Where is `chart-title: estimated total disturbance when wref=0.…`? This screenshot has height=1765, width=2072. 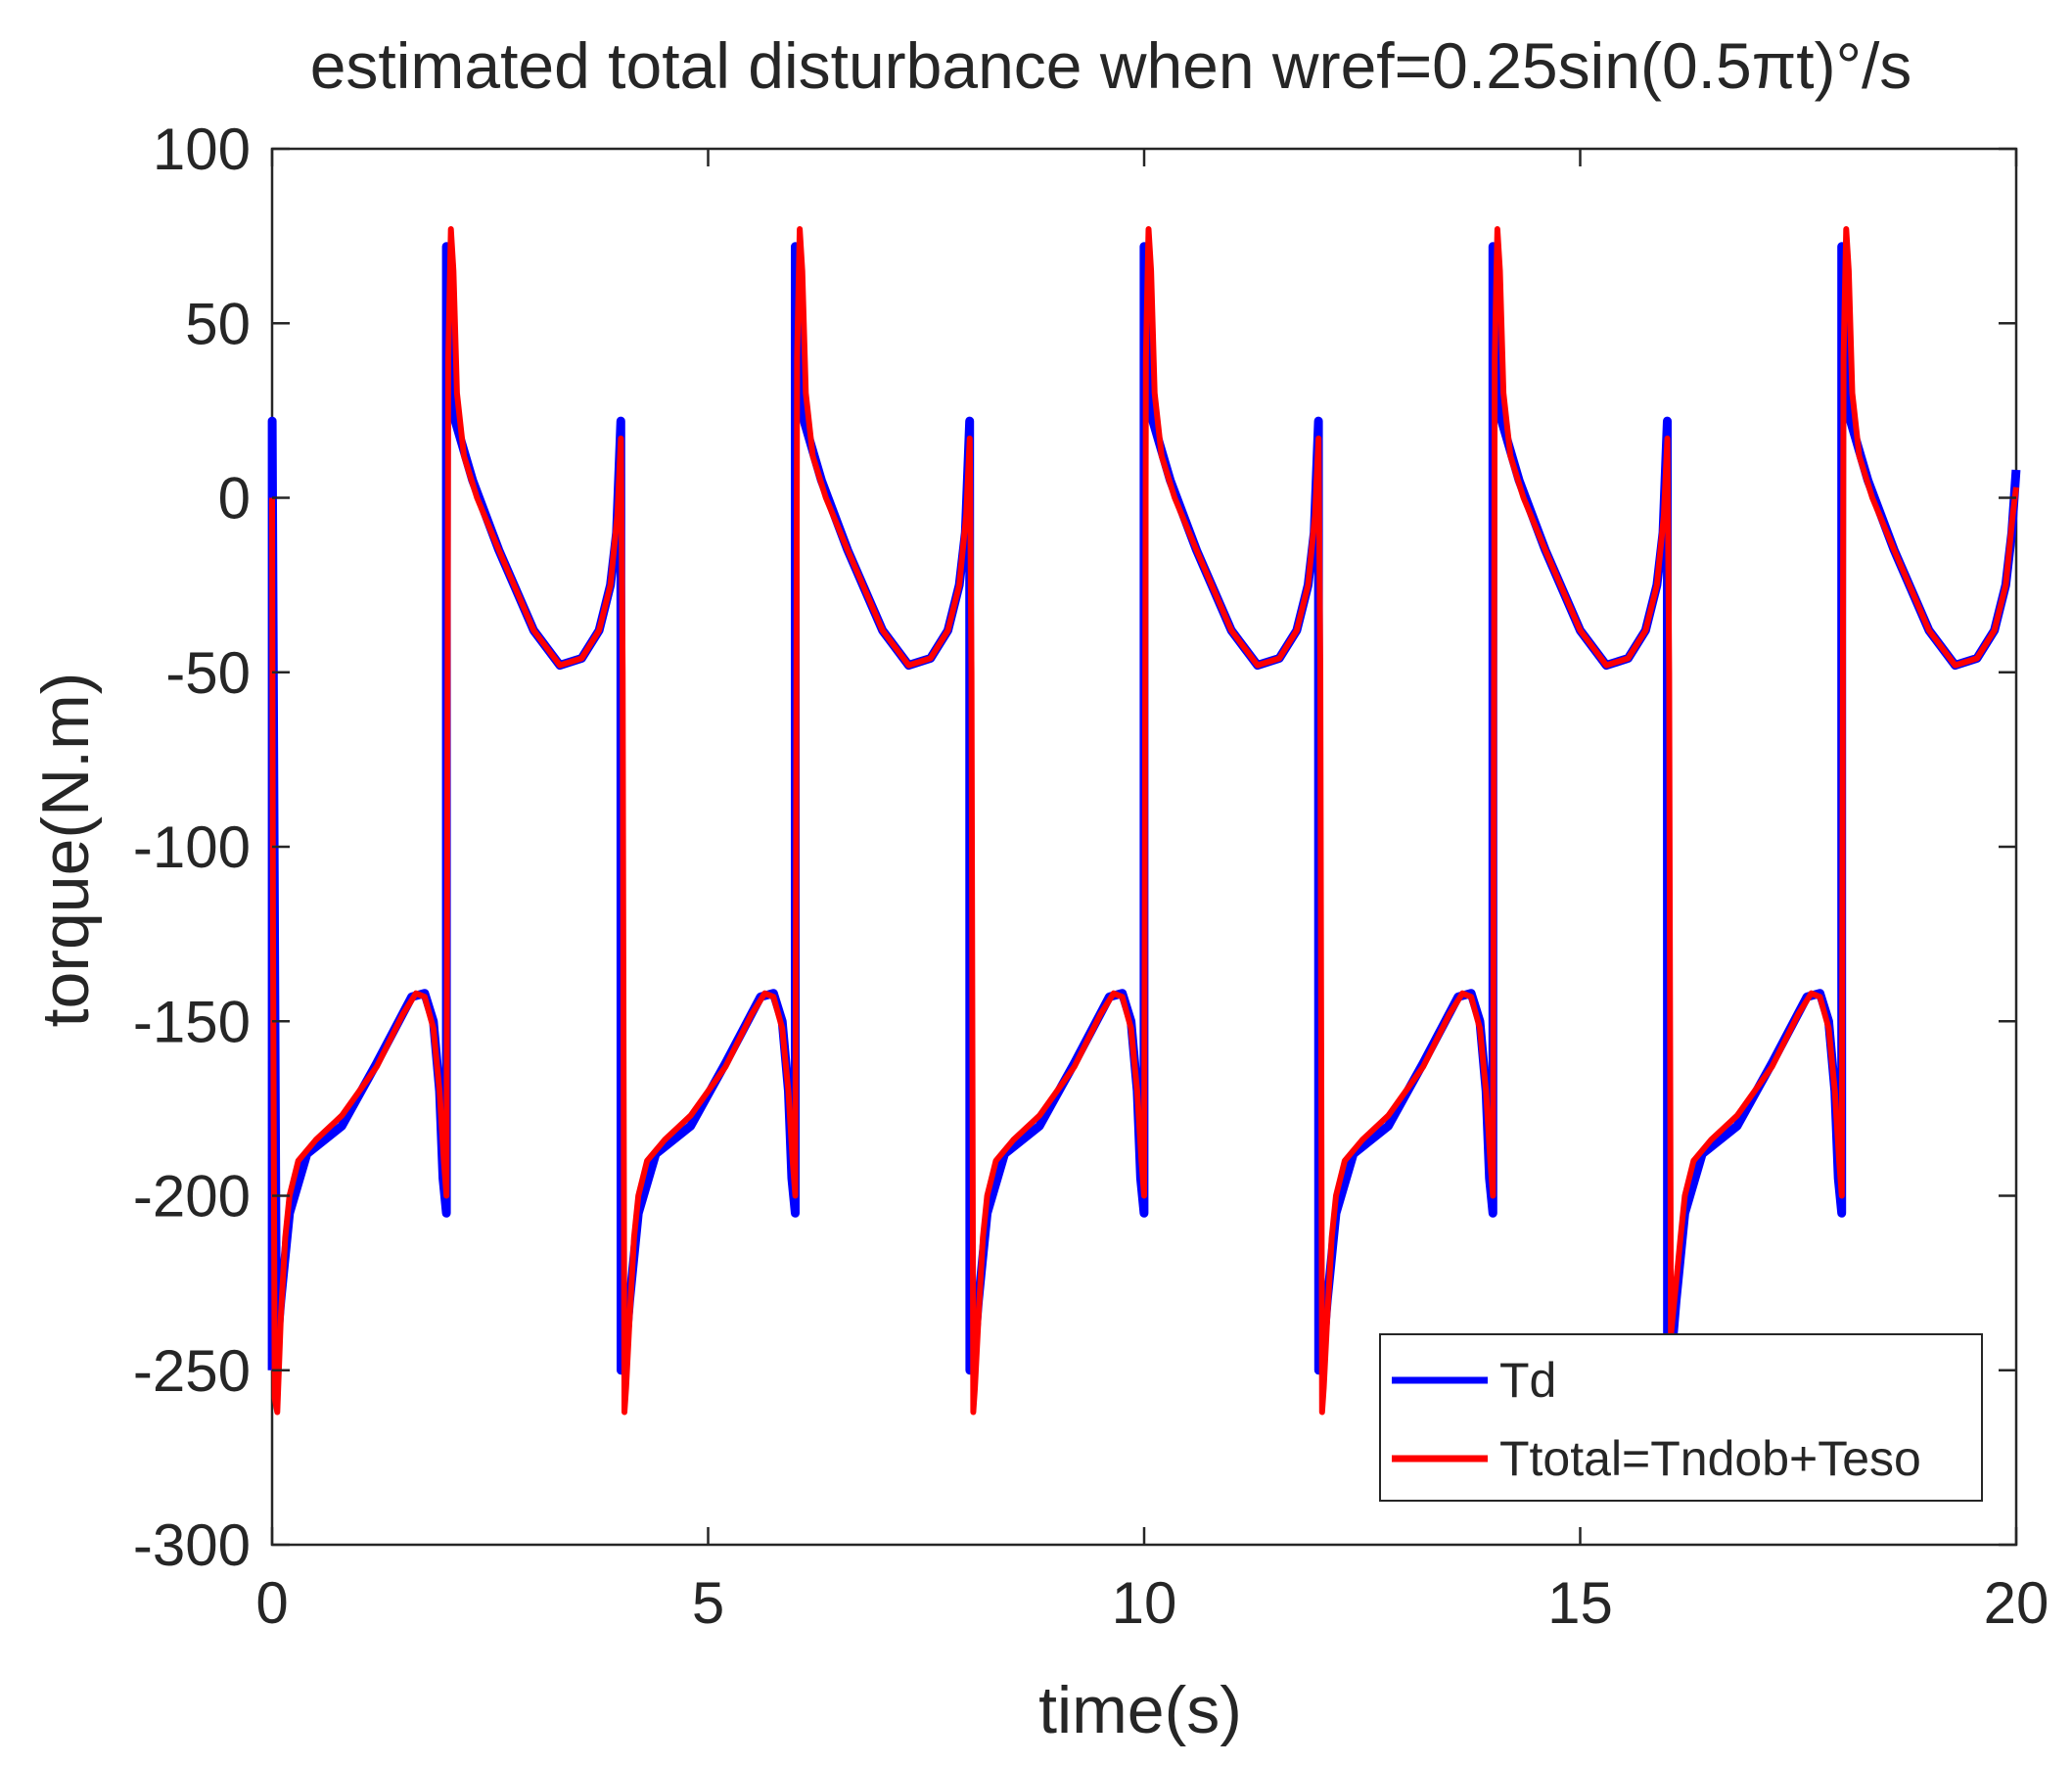
chart-title: estimated total disturbance when wref=0.… is located at coordinates (1111, 65).